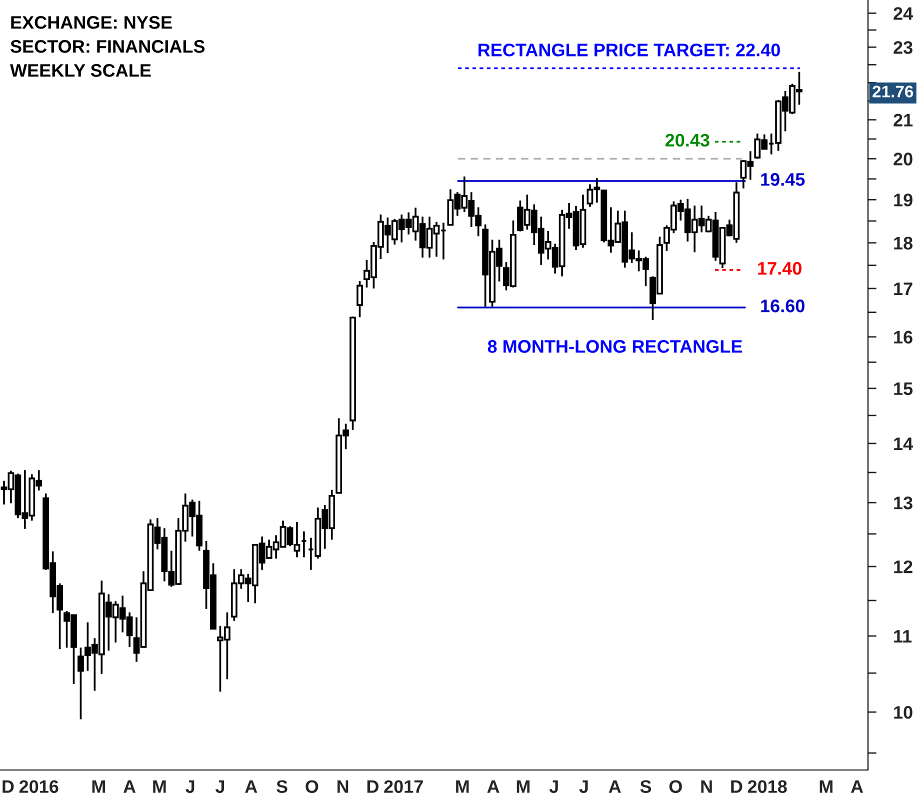 This screenshot has height=797, width=919. I want to click on x-tick-label: 2017, so click(403, 786).